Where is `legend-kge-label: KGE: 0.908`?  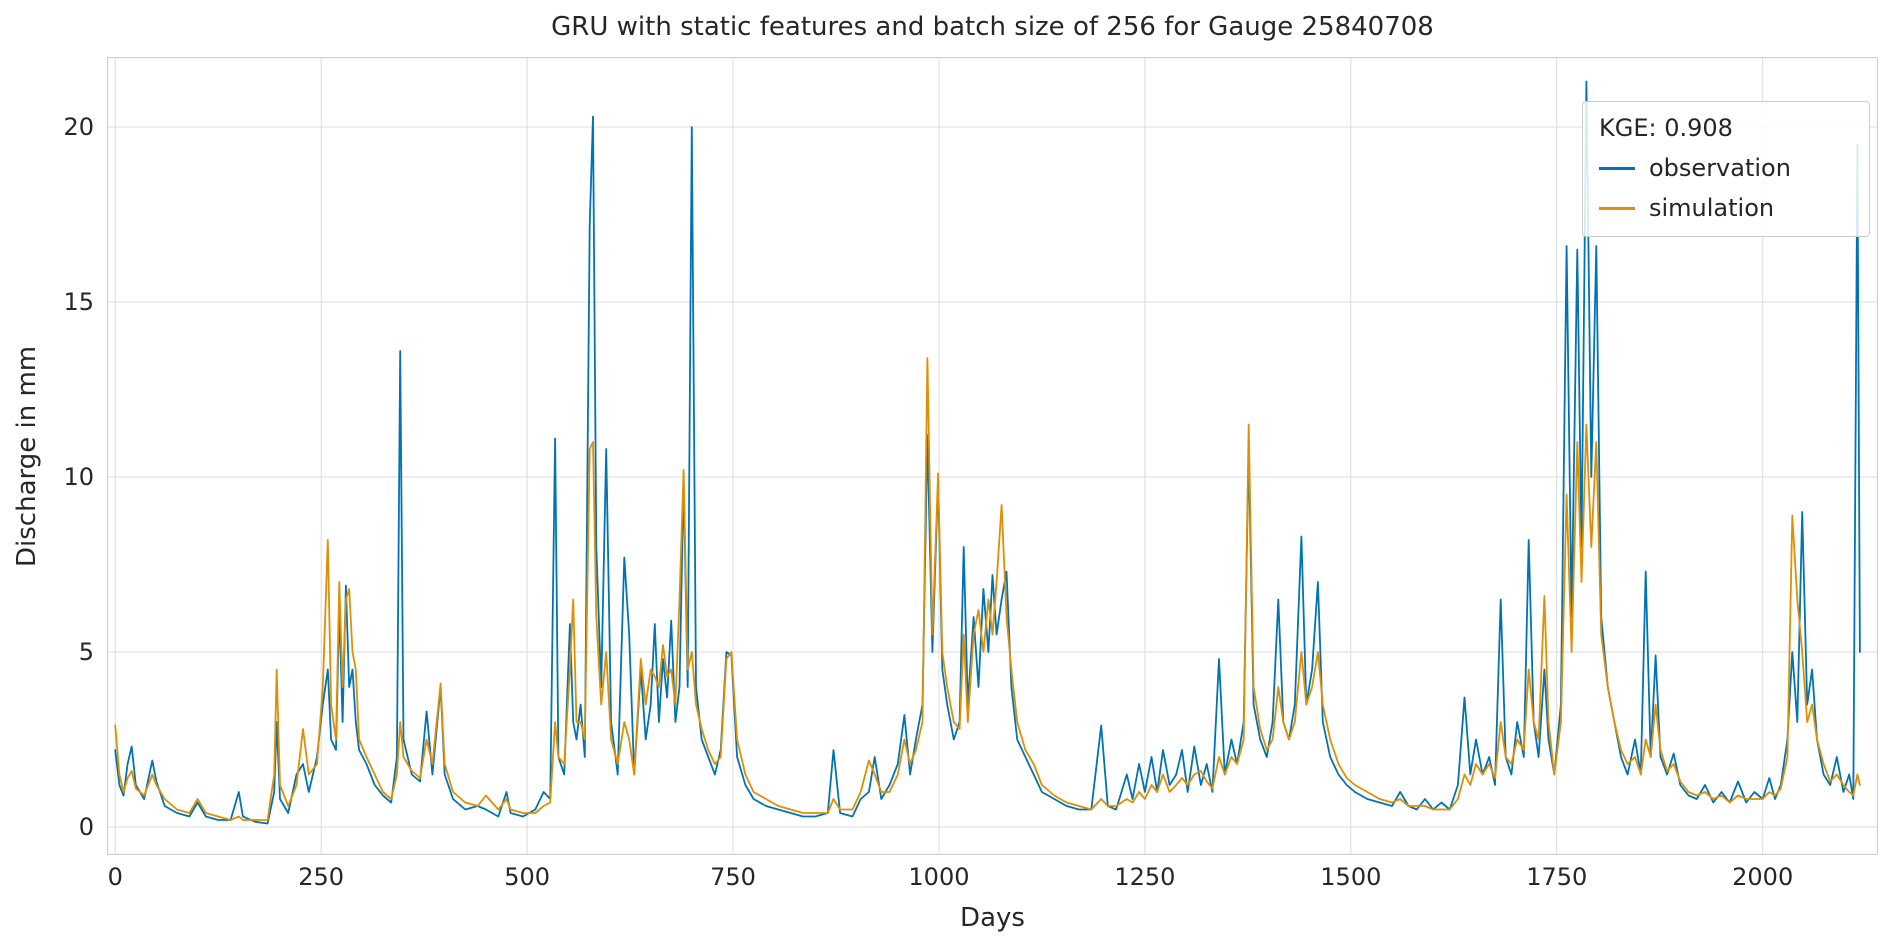
legend-kge-label: KGE: 0.908 is located at coordinates (1666, 128).